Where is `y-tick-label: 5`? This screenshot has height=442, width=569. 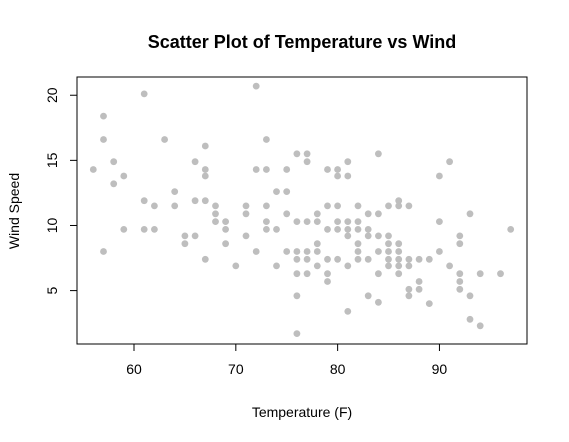
y-tick-label: 5 is located at coordinates (52, 290).